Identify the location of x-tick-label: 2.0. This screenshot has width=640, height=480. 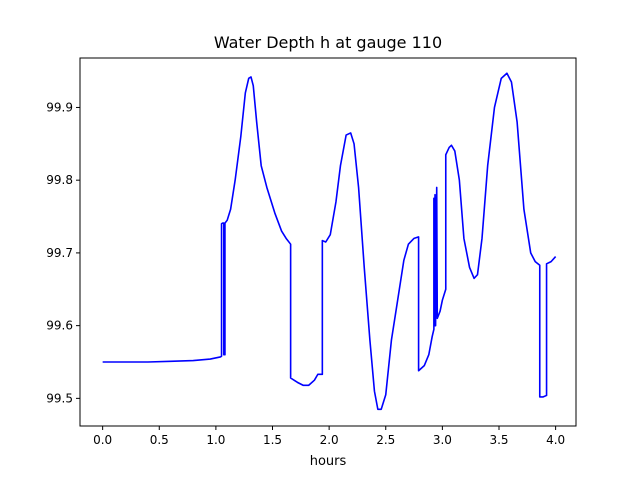
(329, 440).